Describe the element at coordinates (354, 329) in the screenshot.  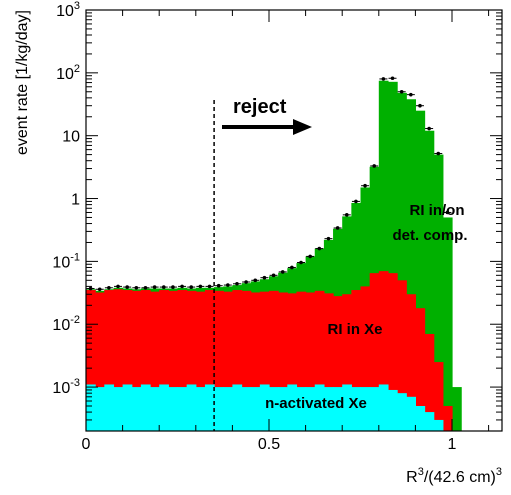
I see `label-ri-in-xe: RI in Xe` at that location.